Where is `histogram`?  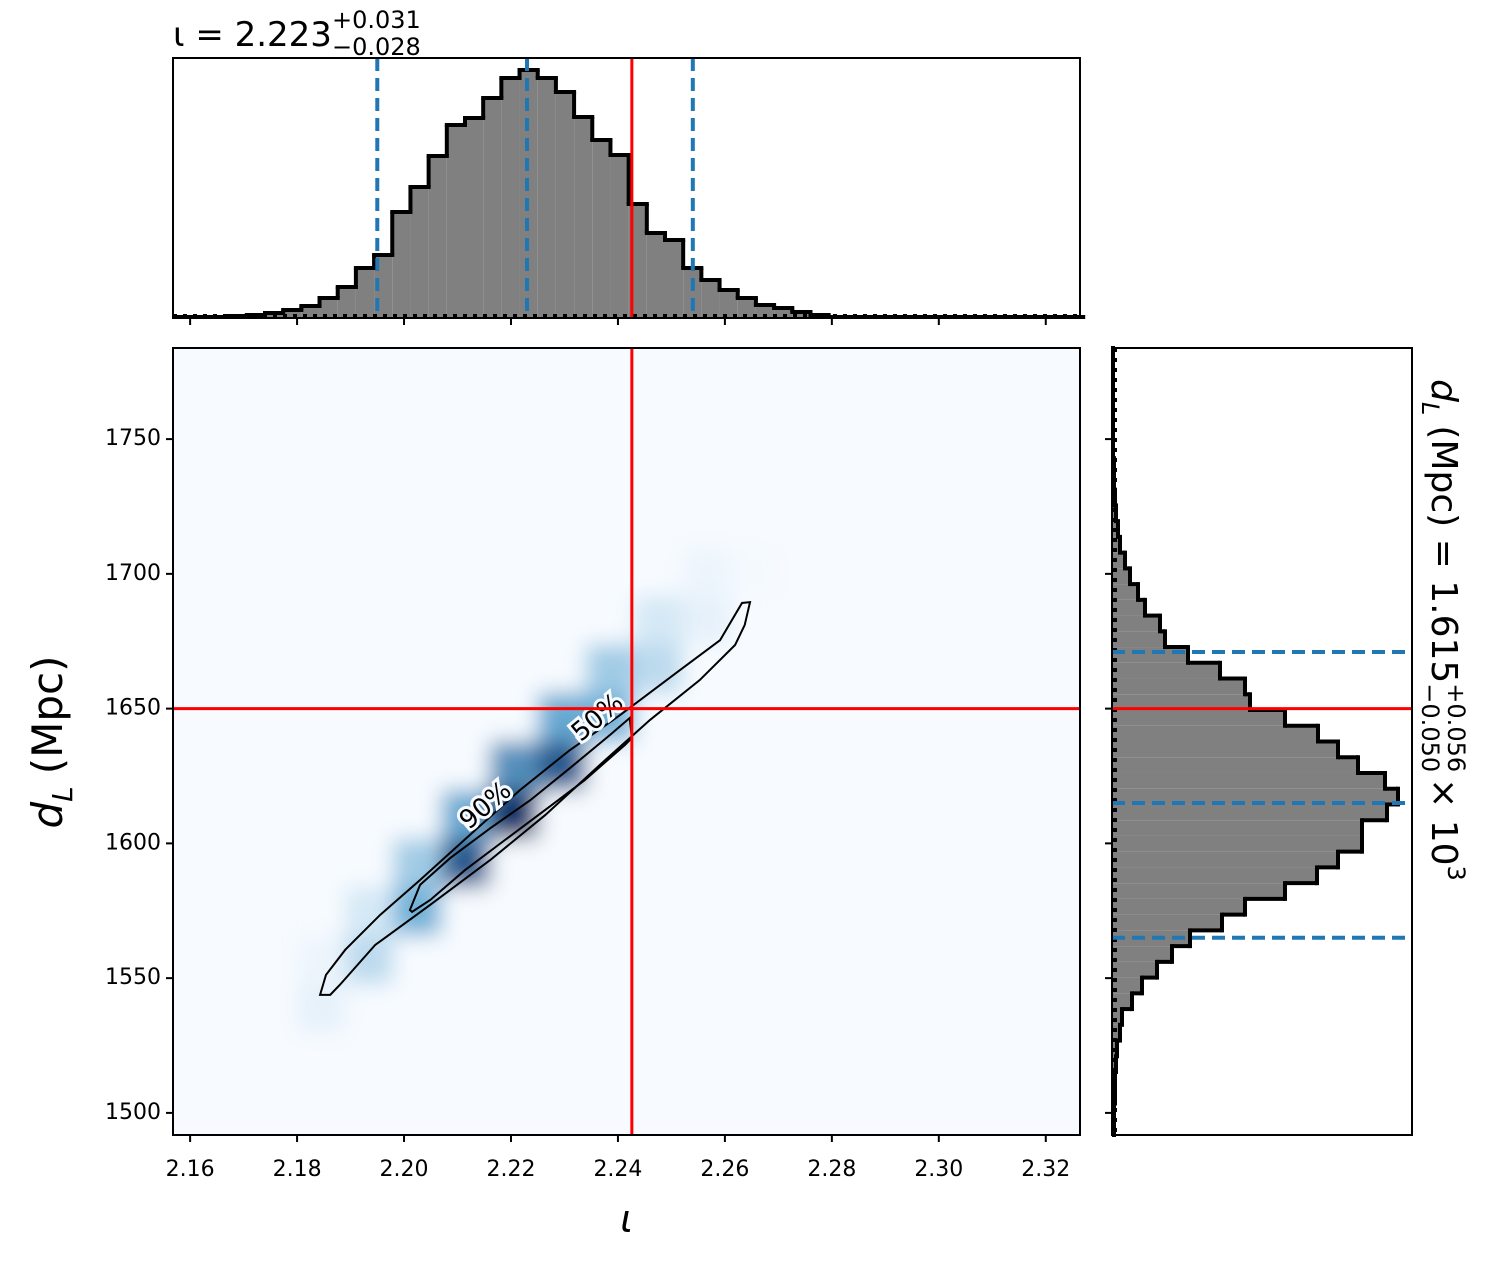
histogram is located at coordinates (629, 193).